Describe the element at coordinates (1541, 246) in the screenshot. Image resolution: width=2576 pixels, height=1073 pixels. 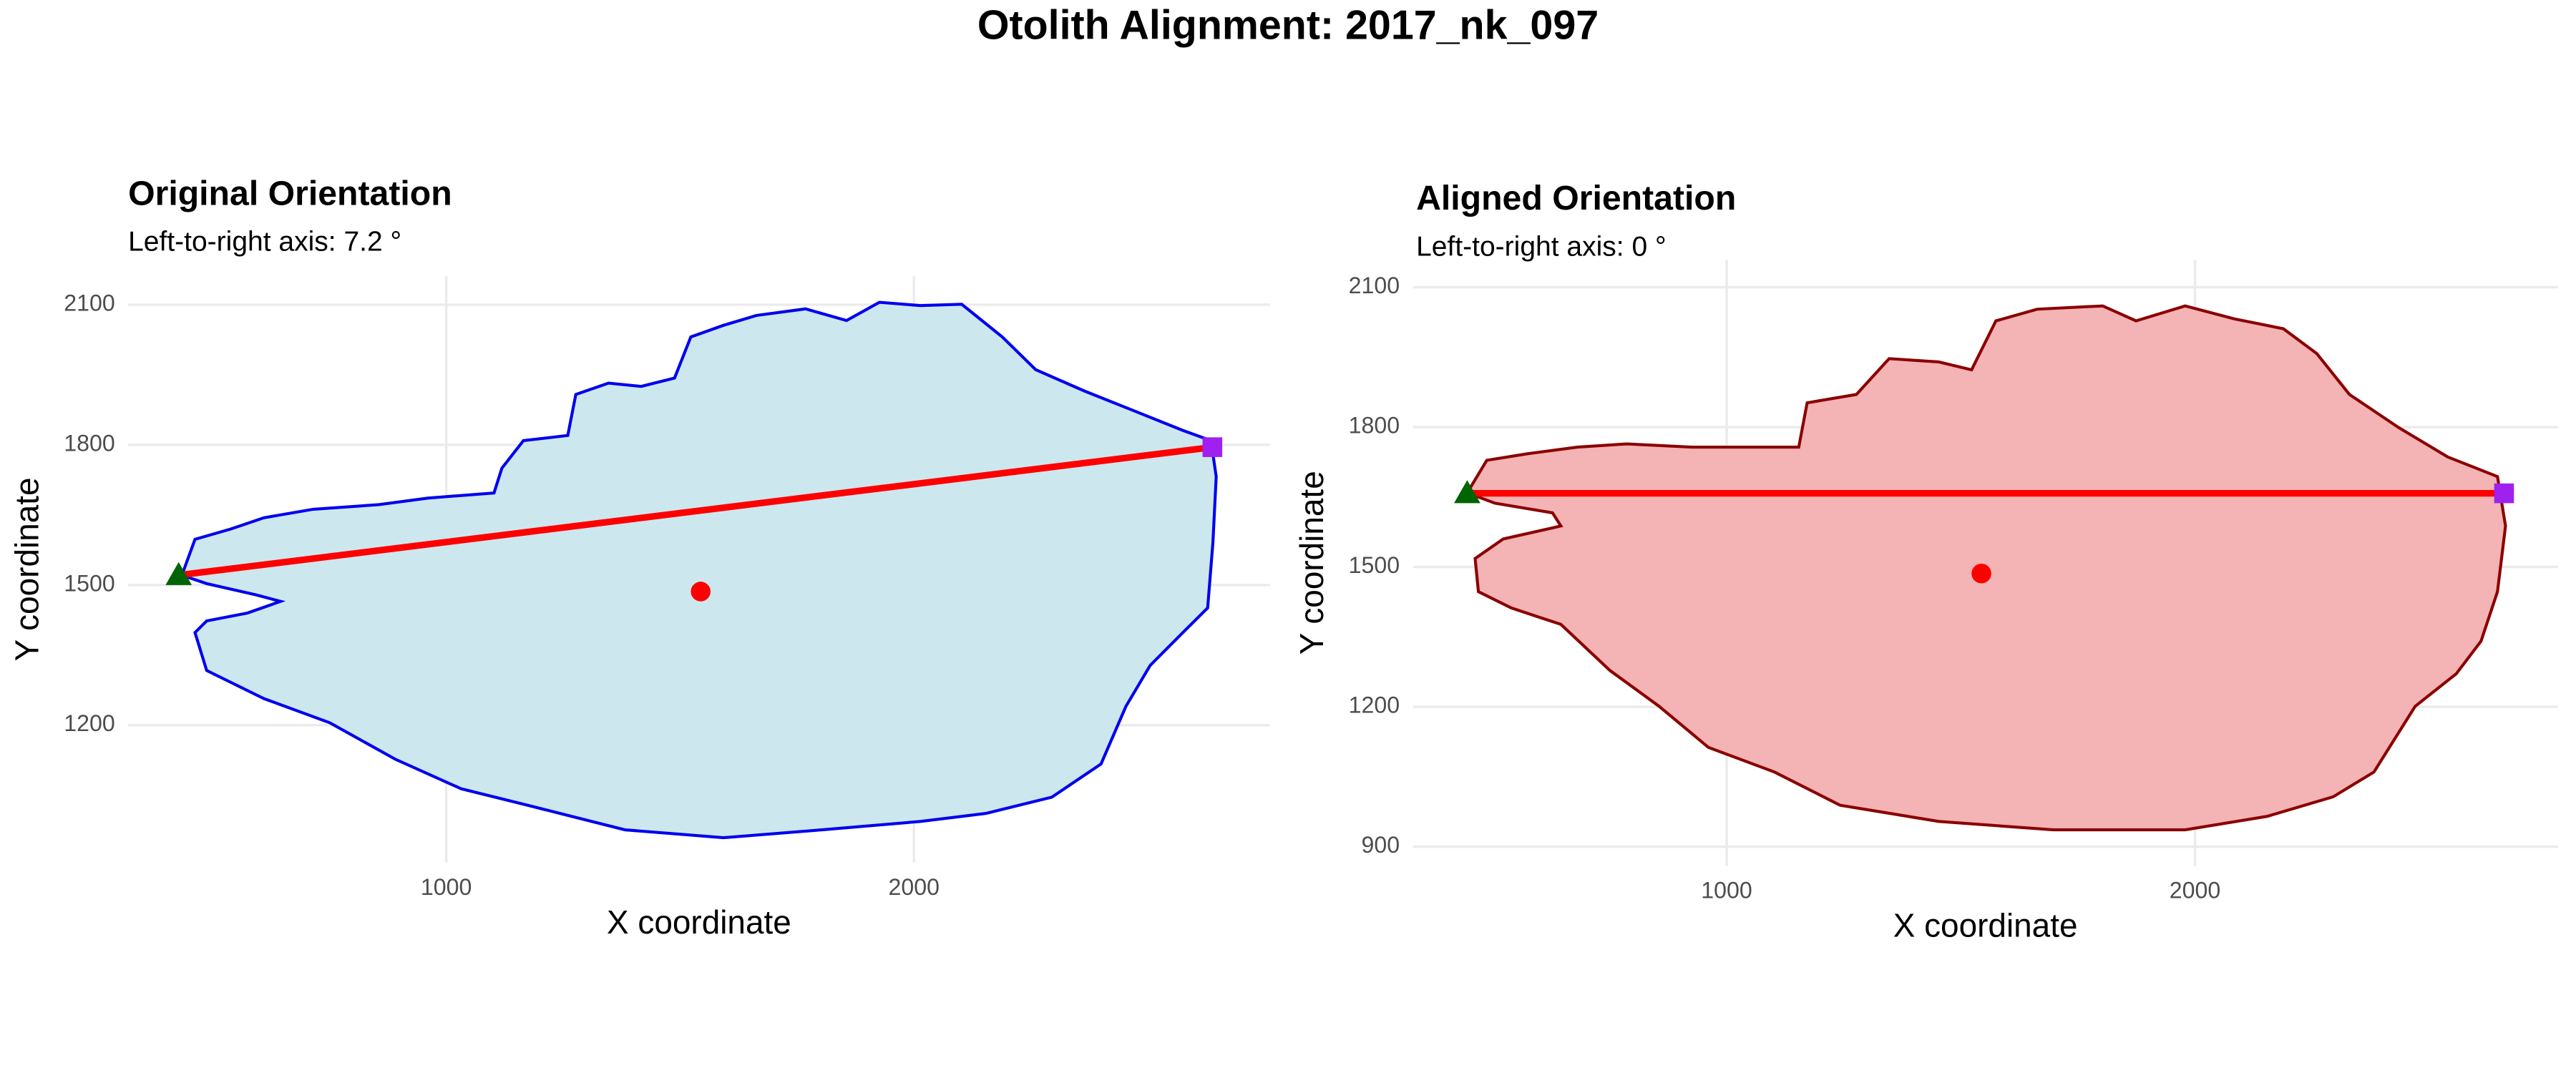
I see `panel-subtitle: Left-to-right axis: 0 °` at that location.